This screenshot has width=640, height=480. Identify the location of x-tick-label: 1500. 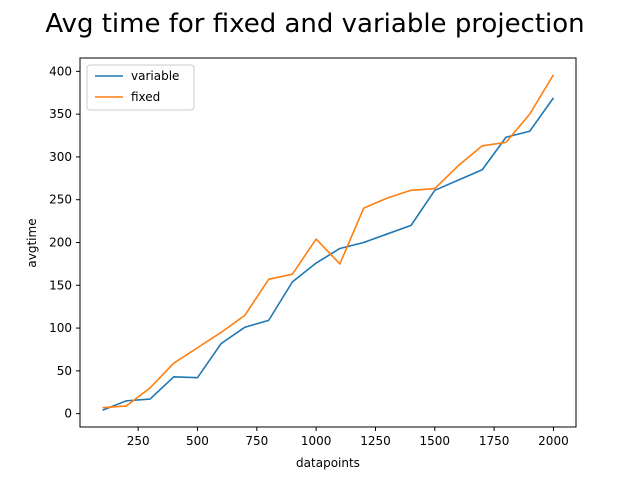
(435, 441).